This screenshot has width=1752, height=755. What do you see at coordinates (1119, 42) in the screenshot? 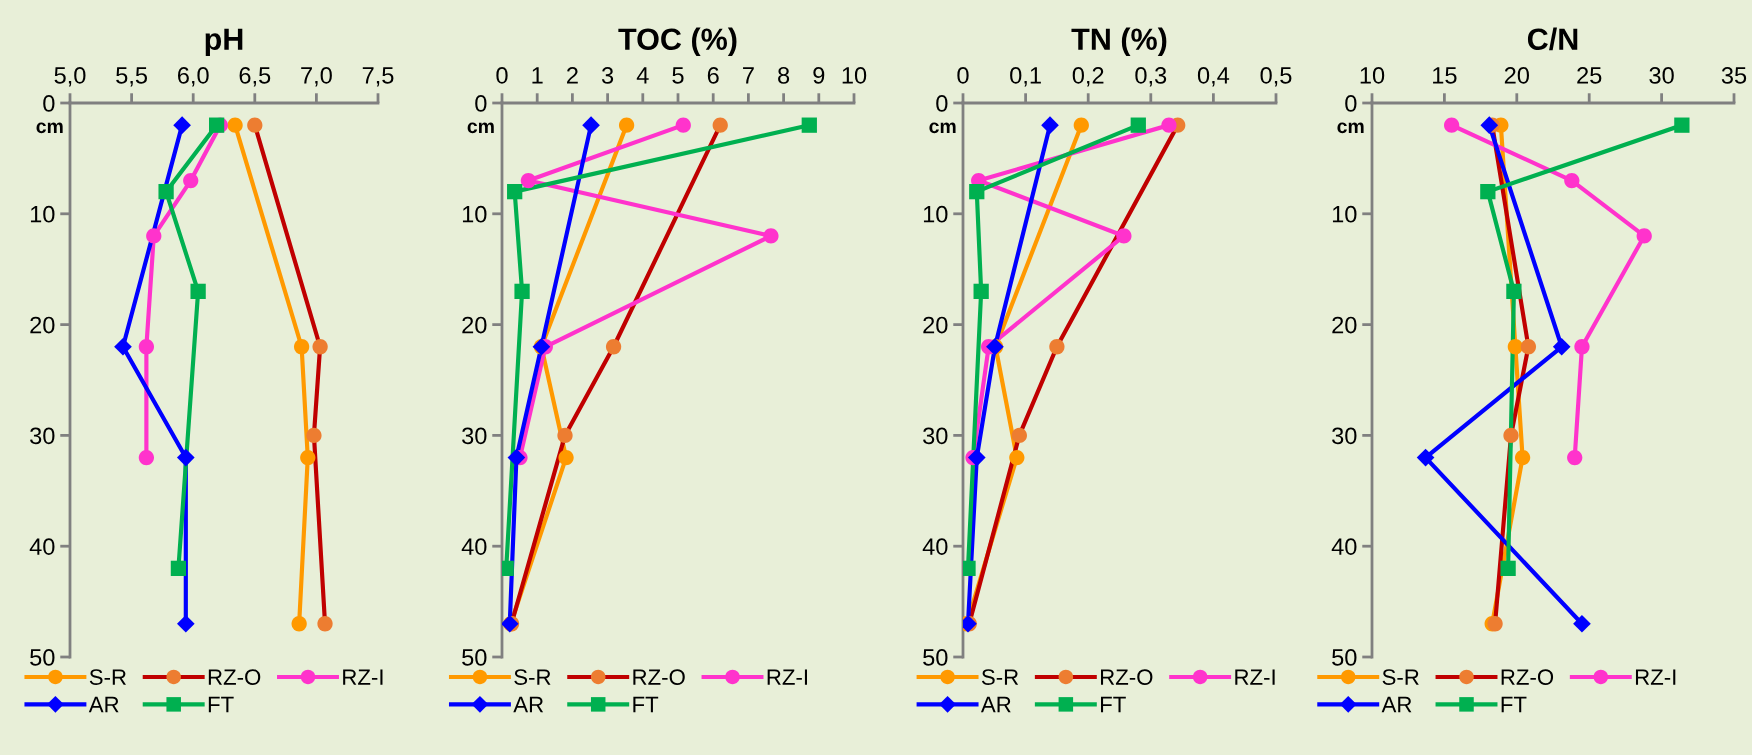
I see `chart-title: TN (%)` at bounding box center [1119, 42].